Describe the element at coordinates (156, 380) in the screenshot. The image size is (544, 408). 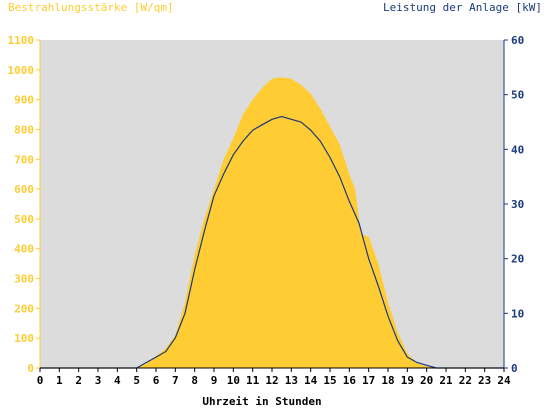
I see `x-tick-label: 6` at that location.